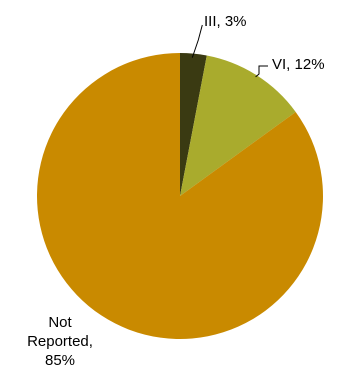  I want to click on pie-slice-vi, so click(238, 125).